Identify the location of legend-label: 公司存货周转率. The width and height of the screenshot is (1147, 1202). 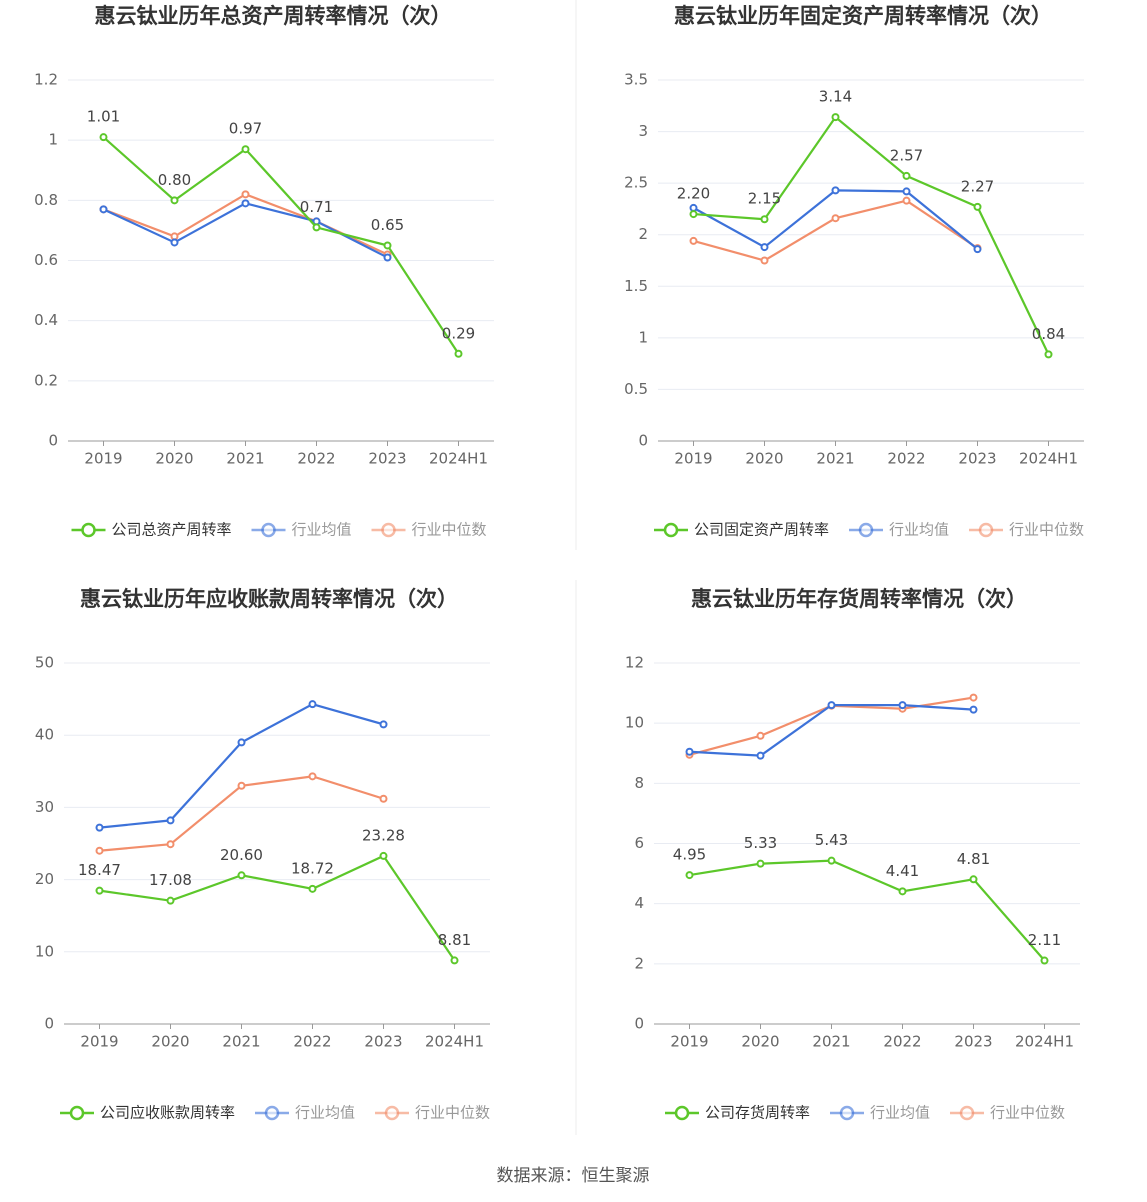
(757, 1113).